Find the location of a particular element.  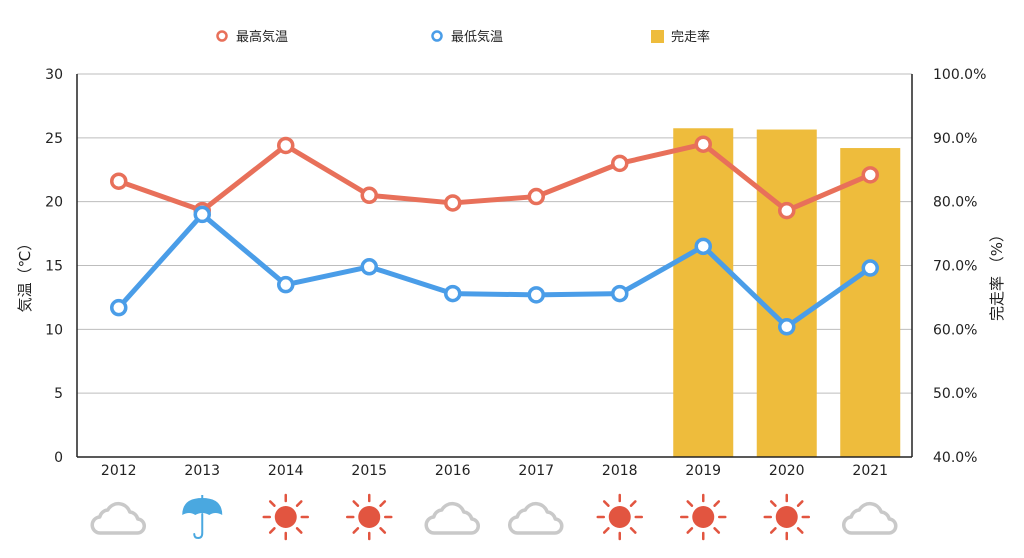

point-最高気温-2019 is located at coordinates (703, 144).